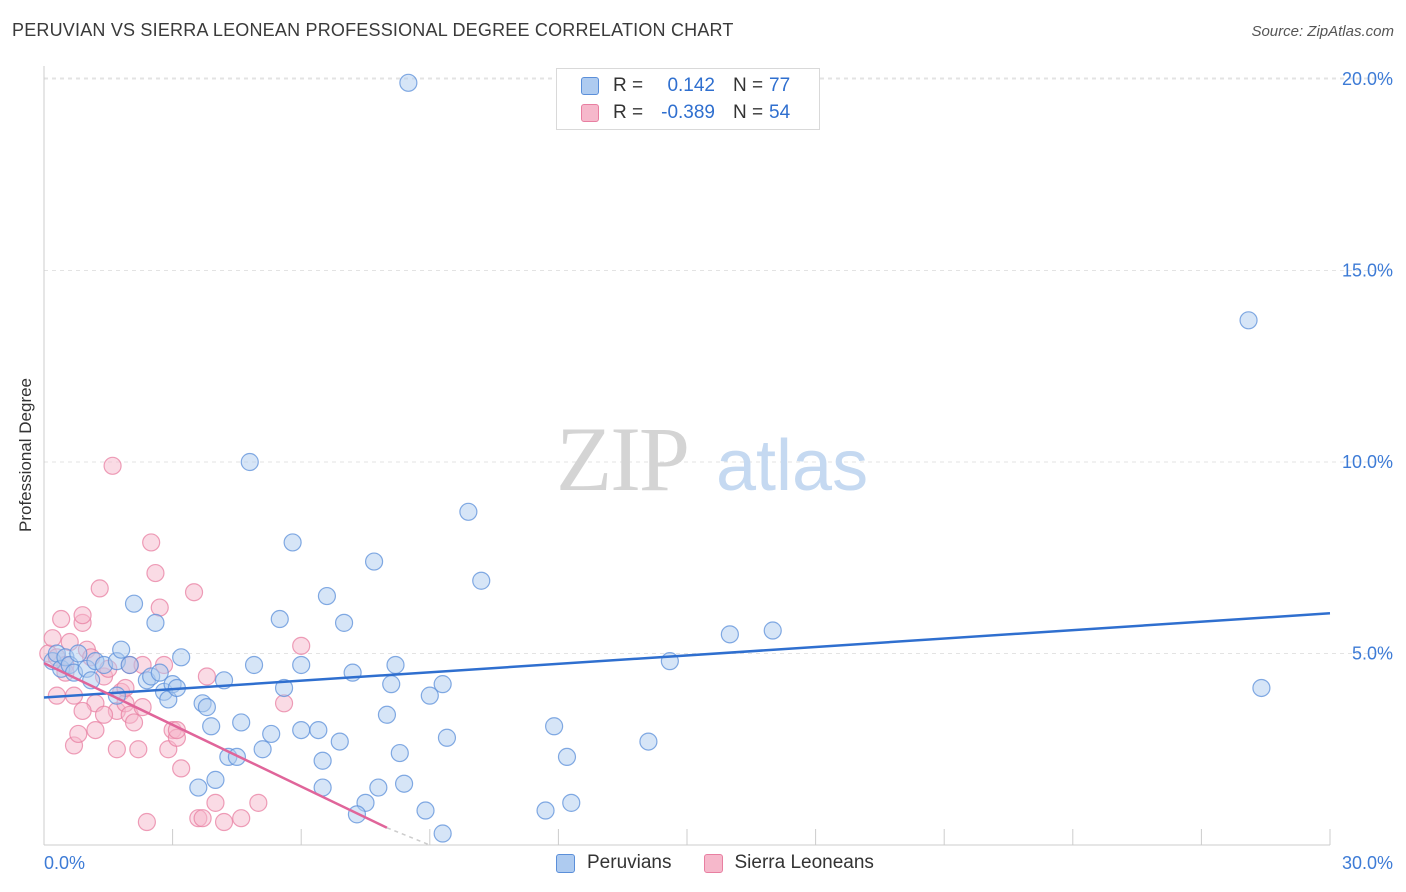  What do you see at coordinates (1367, 863) in the screenshot?
I see `x-tick-label-max: 30.0%` at bounding box center [1367, 863].